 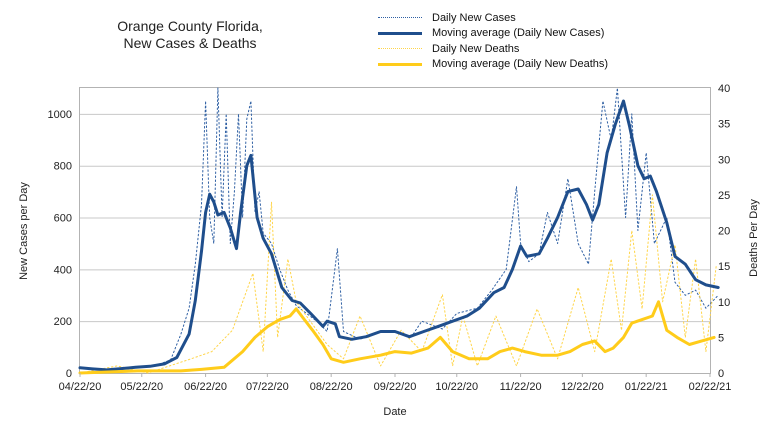 What do you see at coordinates (724, 303) in the screenshot?
I see `y-right-tick-label: 10` at bounding box center [724, 303].